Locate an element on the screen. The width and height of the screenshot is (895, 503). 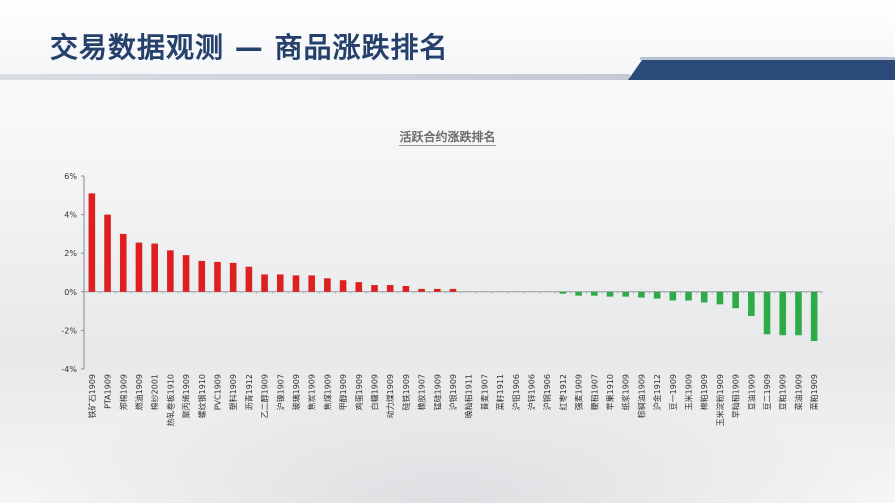
x-tick-label: 菜粕1909 is located at coordinates (814, 392).